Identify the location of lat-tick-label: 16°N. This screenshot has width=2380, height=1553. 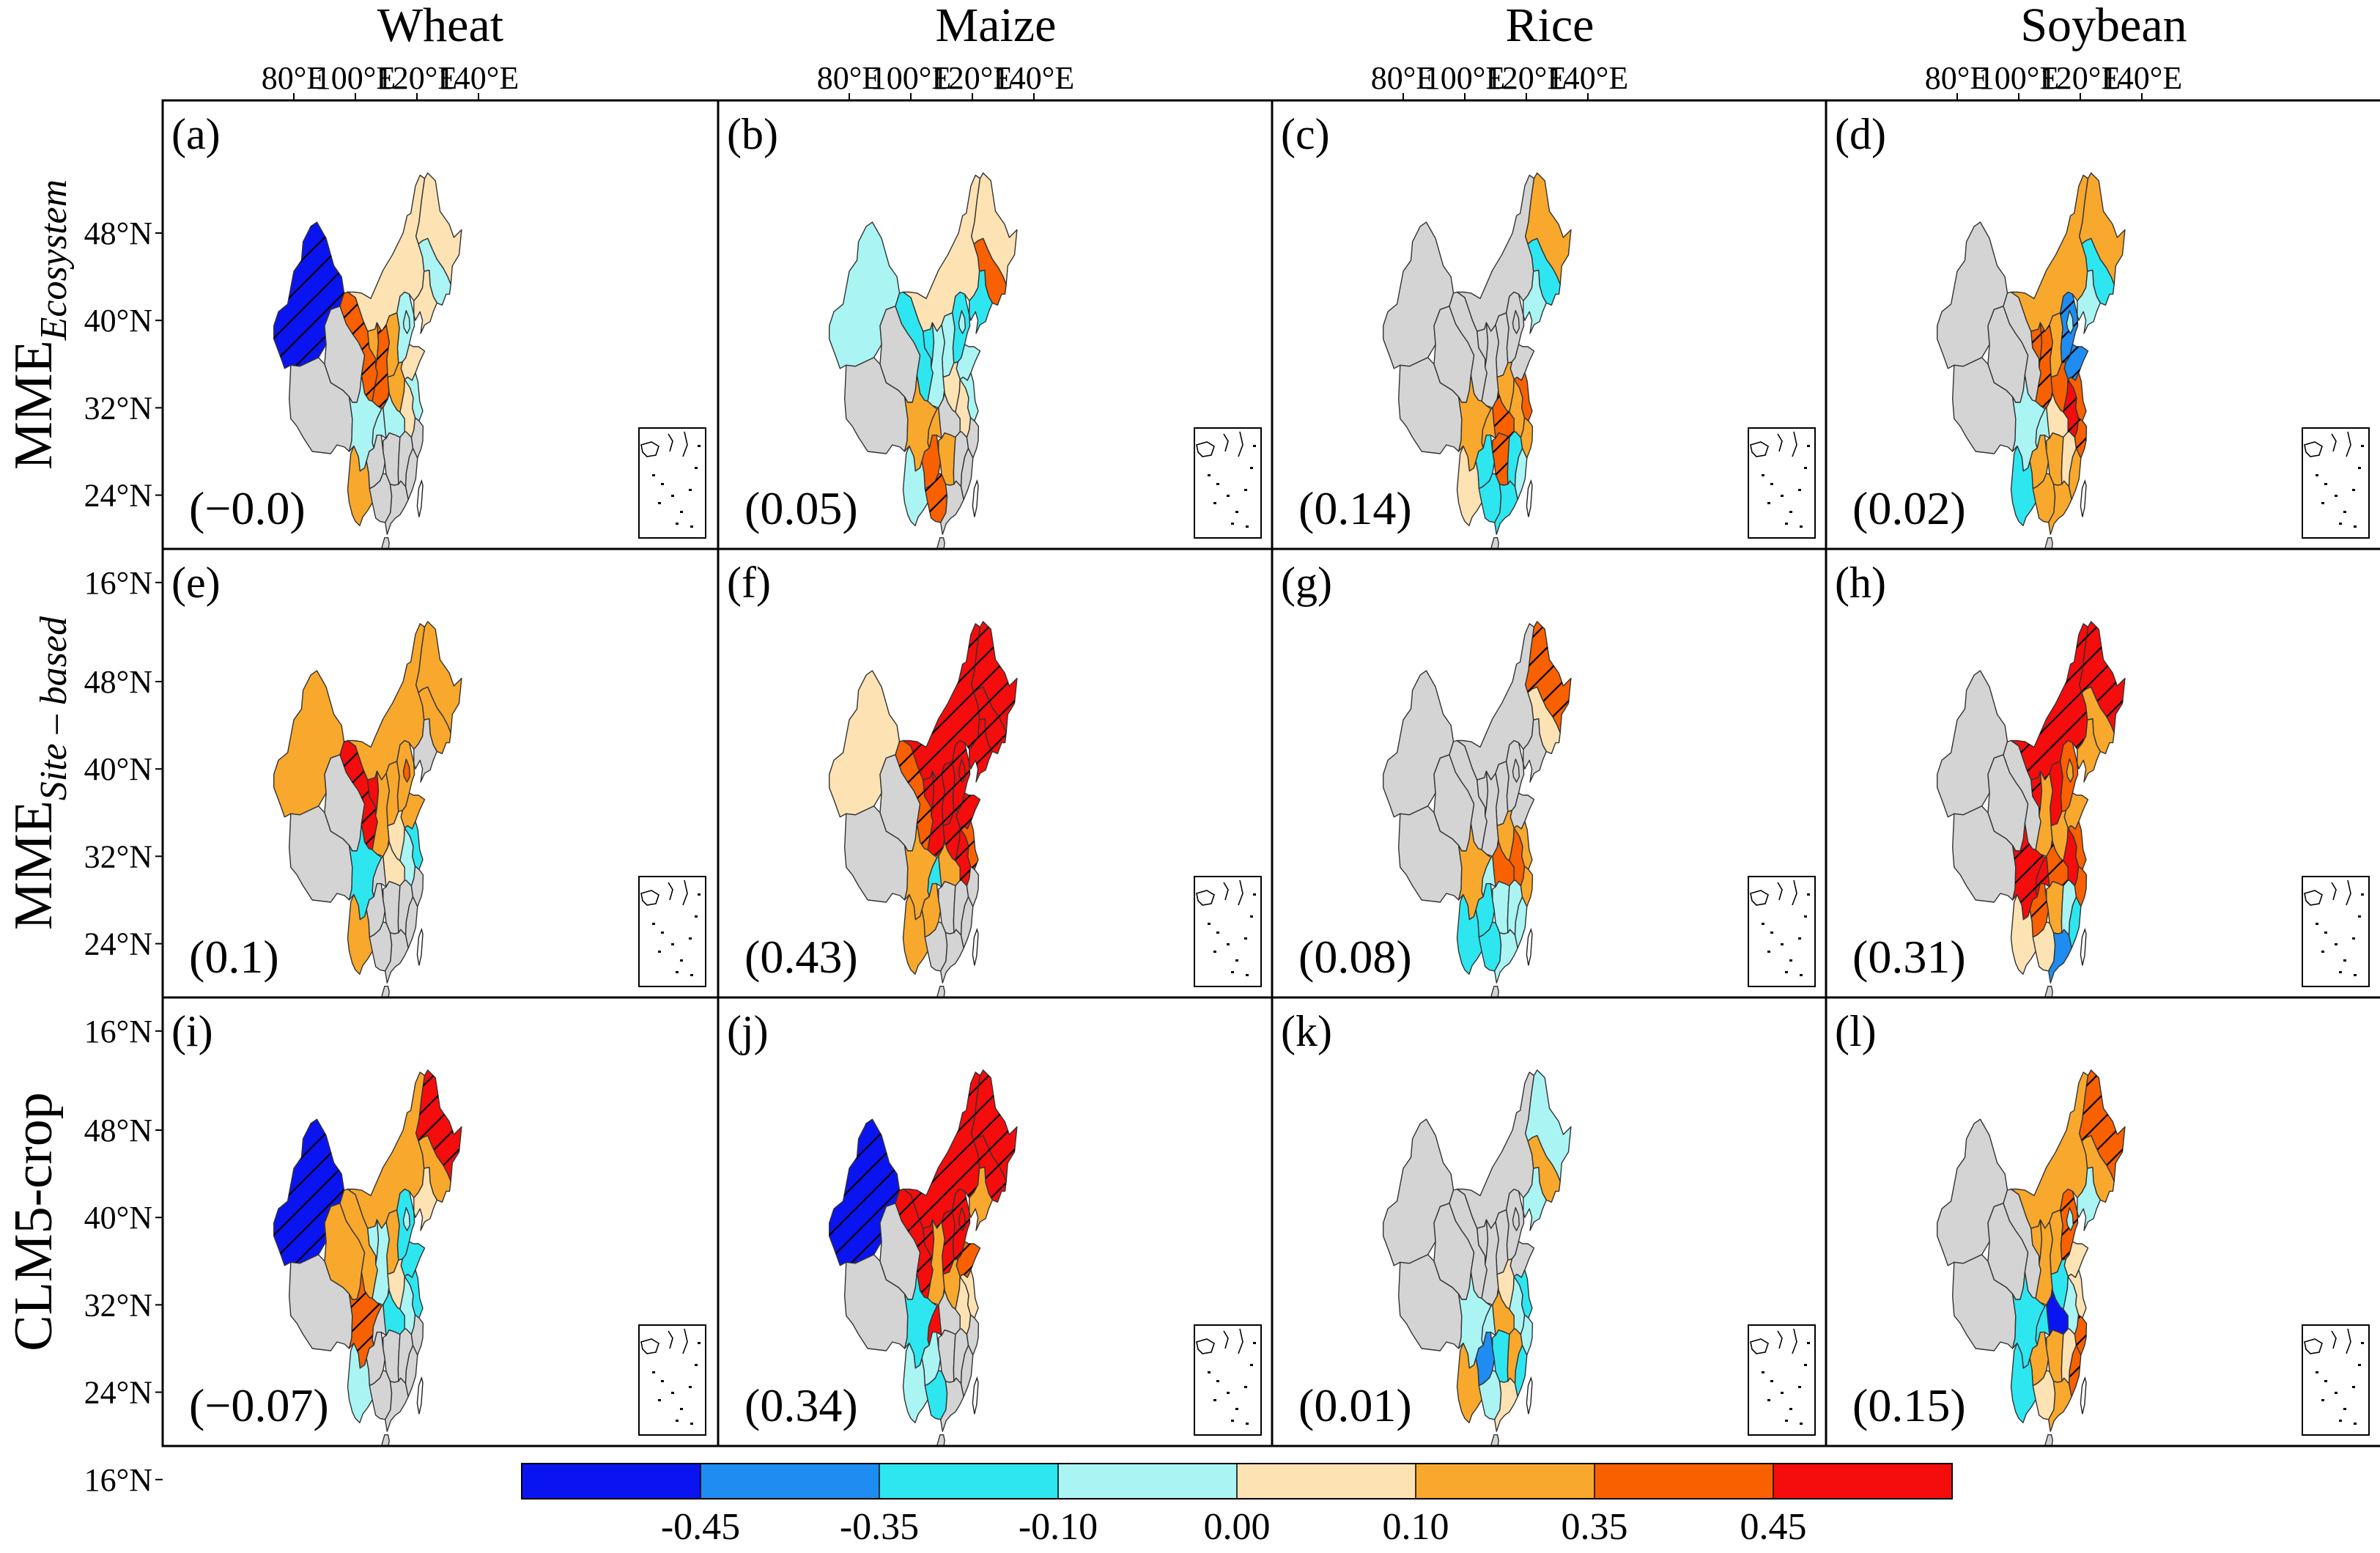
(118, 1480).